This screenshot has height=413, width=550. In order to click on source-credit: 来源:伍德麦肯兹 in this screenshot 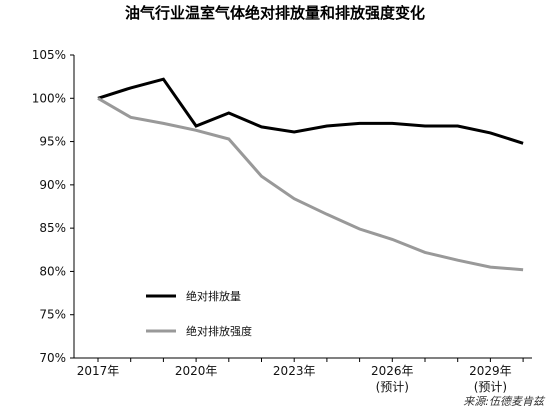, I will do `click(503, 401)`.